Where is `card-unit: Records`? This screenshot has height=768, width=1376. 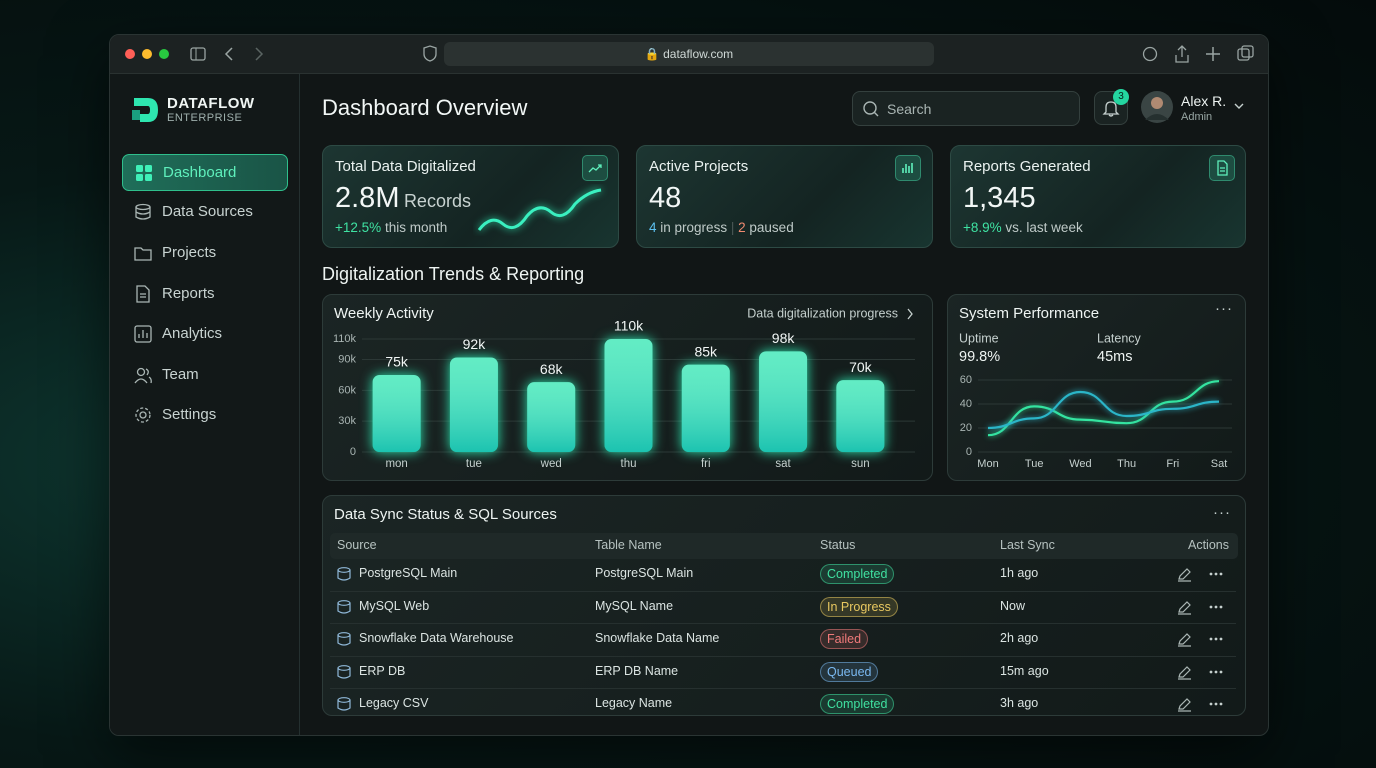
card-unit: Records is located at coordinates (437, 201).